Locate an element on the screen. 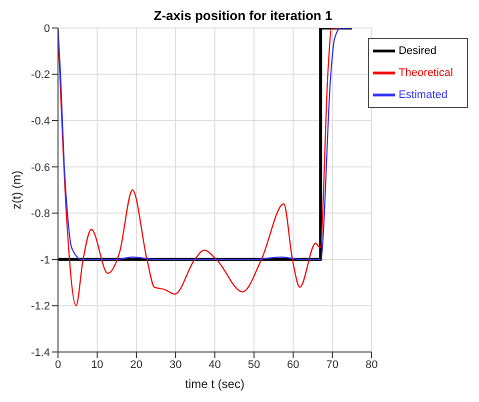  x-tick-label: 20 is located at coordinates (136, 364).